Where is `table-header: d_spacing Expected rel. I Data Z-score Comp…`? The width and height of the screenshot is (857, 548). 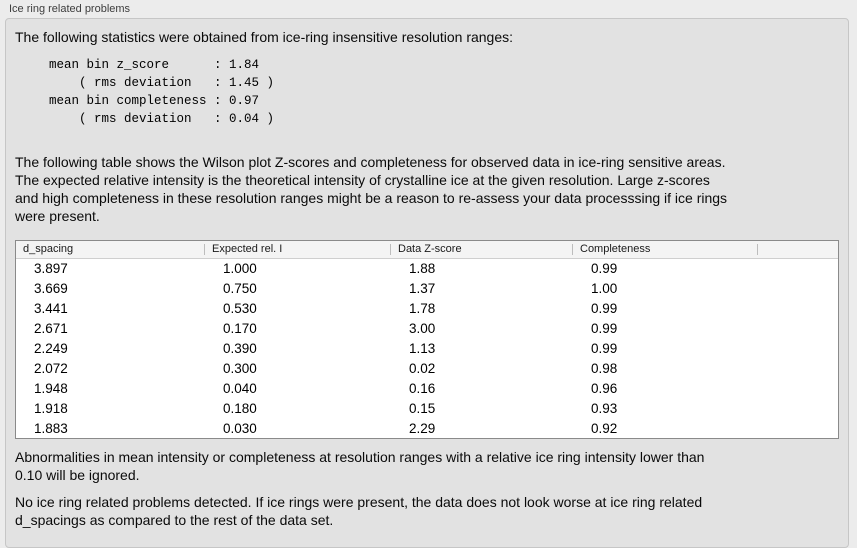
table-header: d_spacing Expected rel. I Data Z-score Comp… is located at coordinates (427, 250).